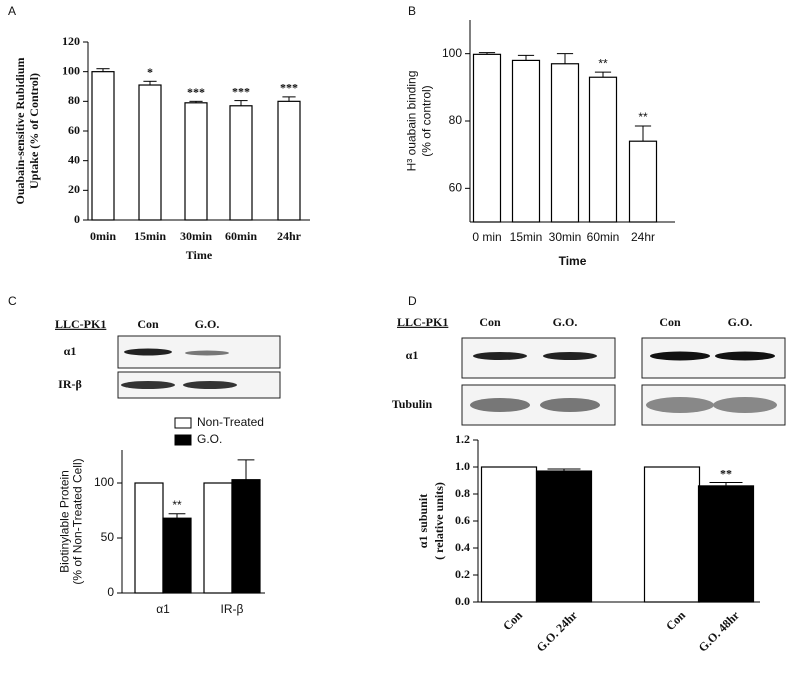  What do you see at coordinates (74, 130) in the screenshot?
I see `y-tick-label: 60` at bounding box center [74, 130].